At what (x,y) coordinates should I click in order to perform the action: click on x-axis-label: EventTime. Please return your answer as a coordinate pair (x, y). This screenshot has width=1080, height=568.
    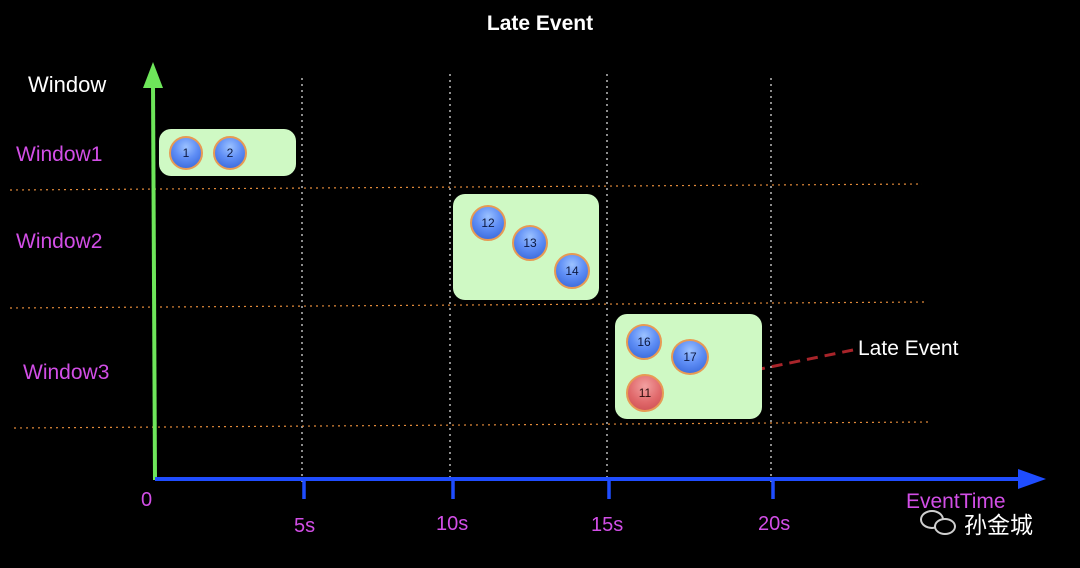
    Looking at the image, I should click on (956, 501).